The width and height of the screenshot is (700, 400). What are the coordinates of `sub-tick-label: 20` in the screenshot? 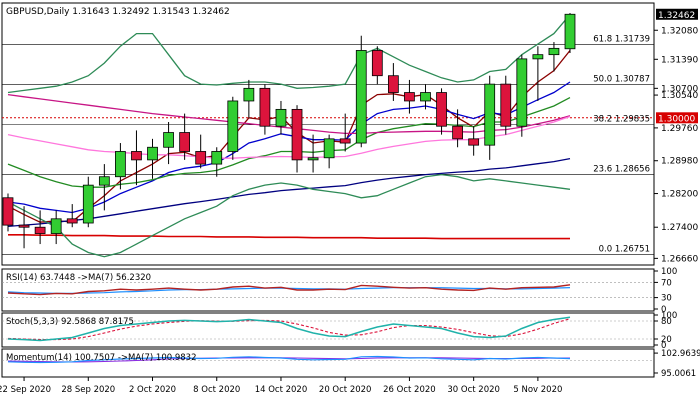 It's located at (666, 340).